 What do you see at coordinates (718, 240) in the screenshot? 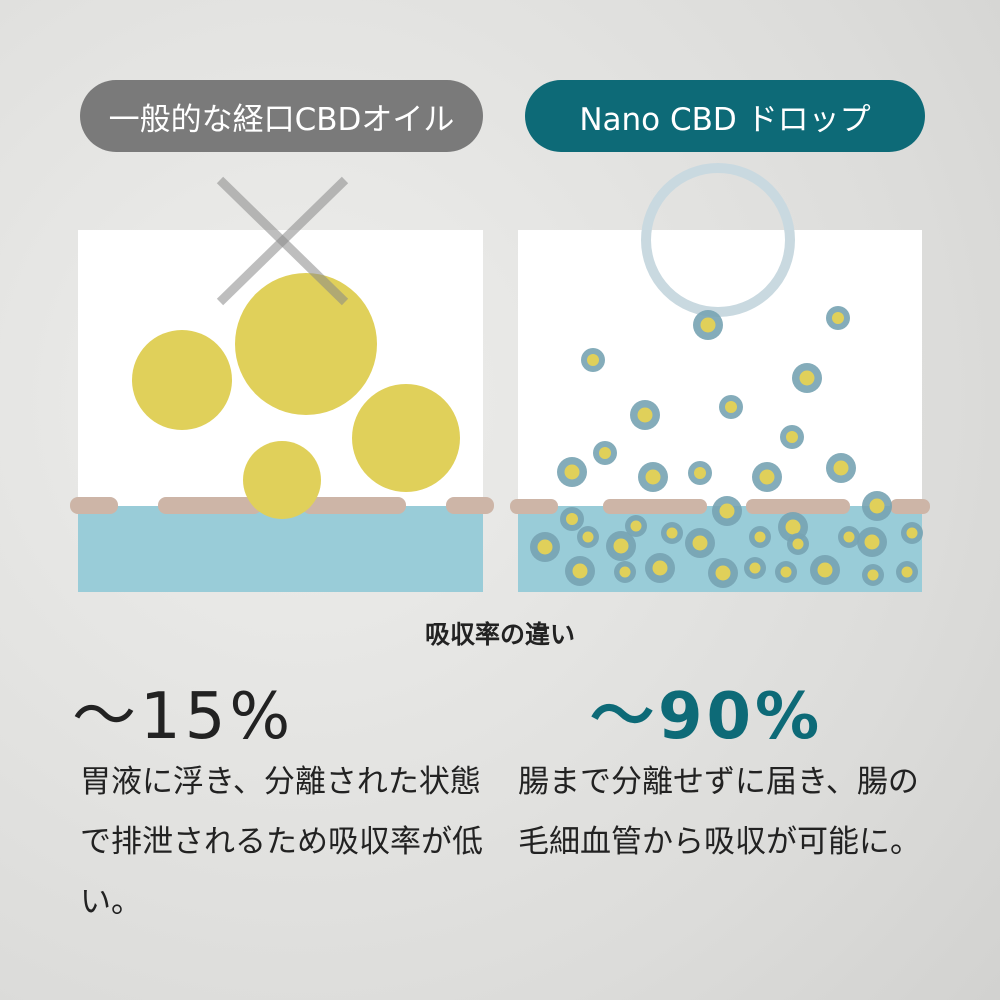
I see `circle-mark-icon` at bounding box center [718, 240].